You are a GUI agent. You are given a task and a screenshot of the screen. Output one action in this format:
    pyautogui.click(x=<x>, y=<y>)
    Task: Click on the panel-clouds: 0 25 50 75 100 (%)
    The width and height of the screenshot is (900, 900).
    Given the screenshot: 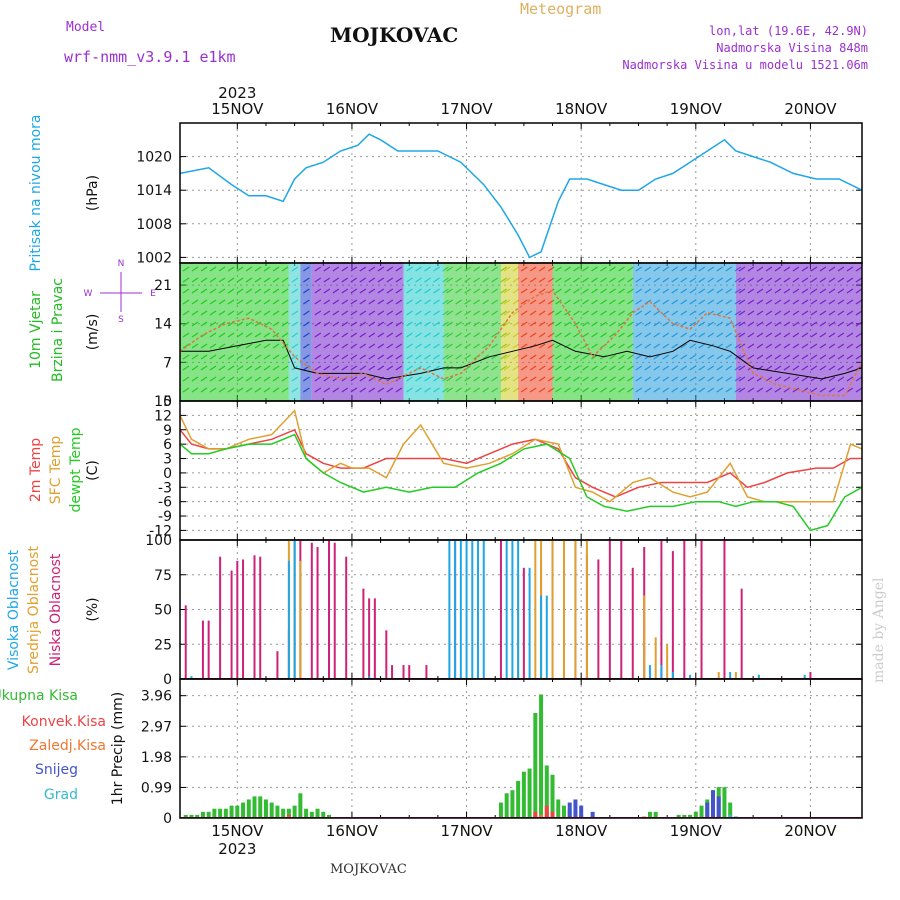 What is the action you would take?
    pyautogui.click(x=474, y=610)
    